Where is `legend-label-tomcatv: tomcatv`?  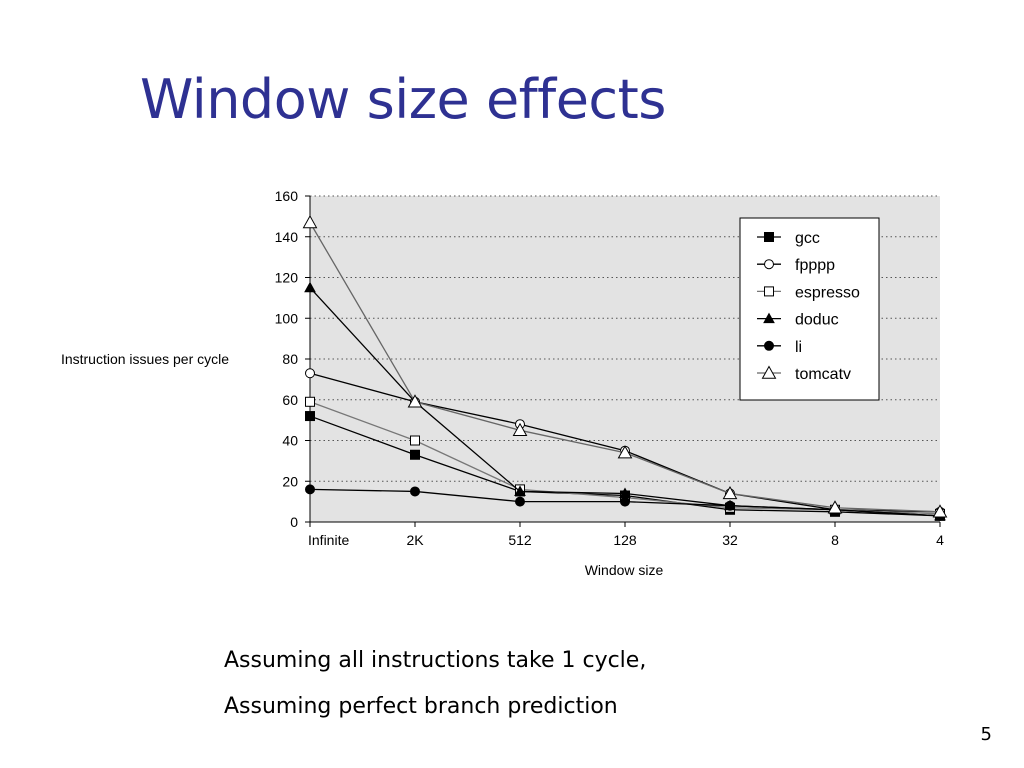
legend-label-tomcatv: tomcatv is located at coordinates (823, 374).